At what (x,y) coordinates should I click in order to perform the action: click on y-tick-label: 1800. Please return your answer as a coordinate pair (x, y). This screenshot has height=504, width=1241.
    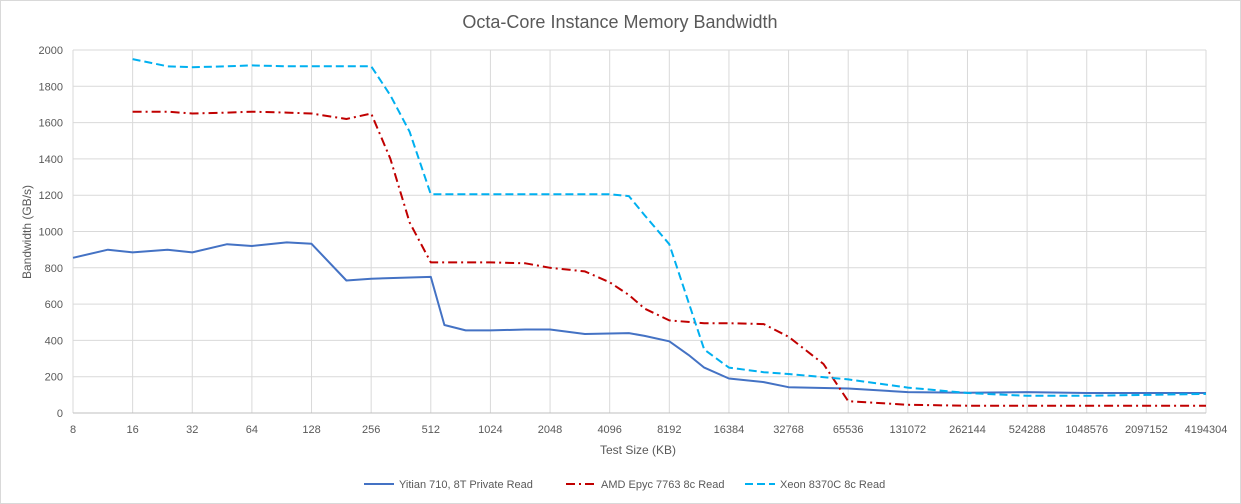
    Looking at the image, I should click on (51, 87).